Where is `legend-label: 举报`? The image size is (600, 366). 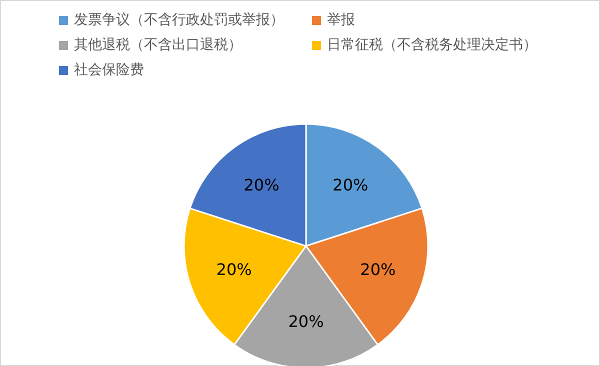
legend-label: 举报 is located at coordinates (341, 20).